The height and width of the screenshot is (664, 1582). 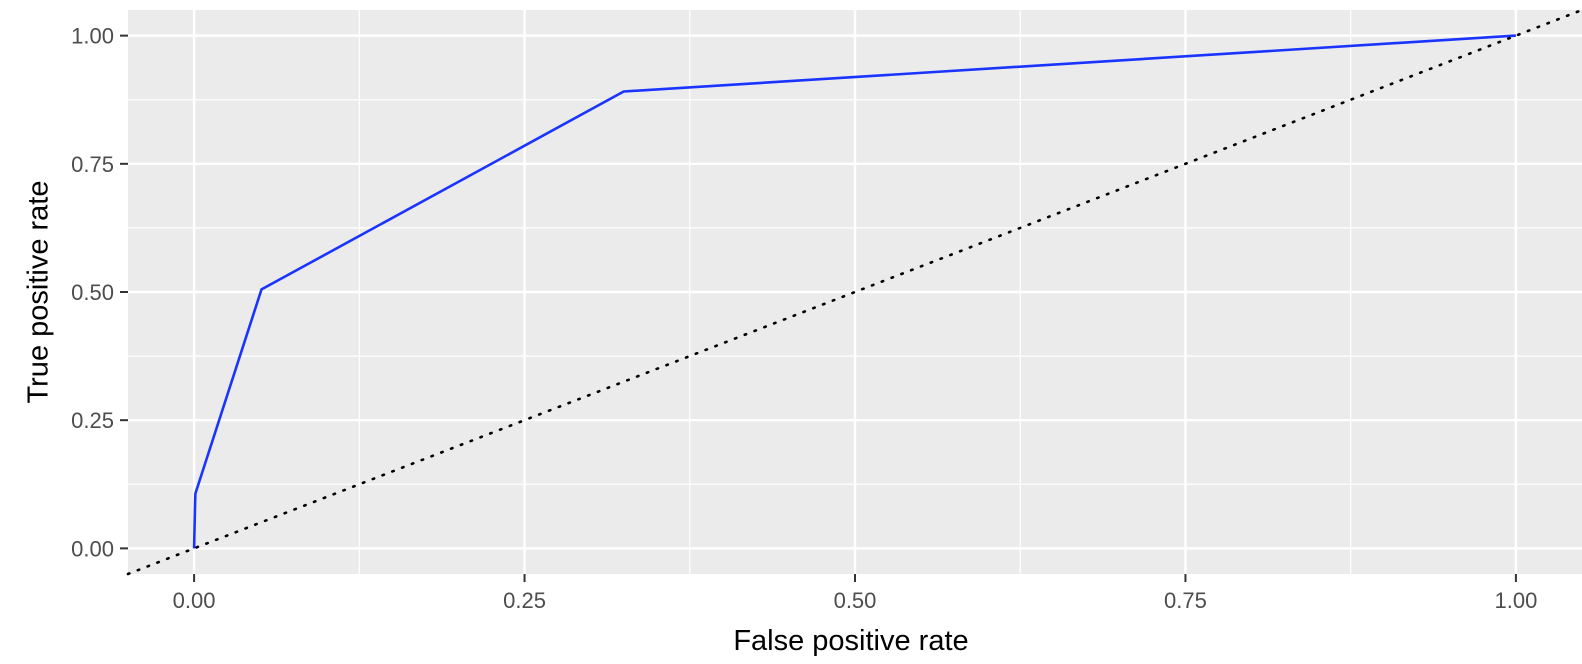 I want to click on x-tick-label: 1.00, so click(x=1515, y=600).